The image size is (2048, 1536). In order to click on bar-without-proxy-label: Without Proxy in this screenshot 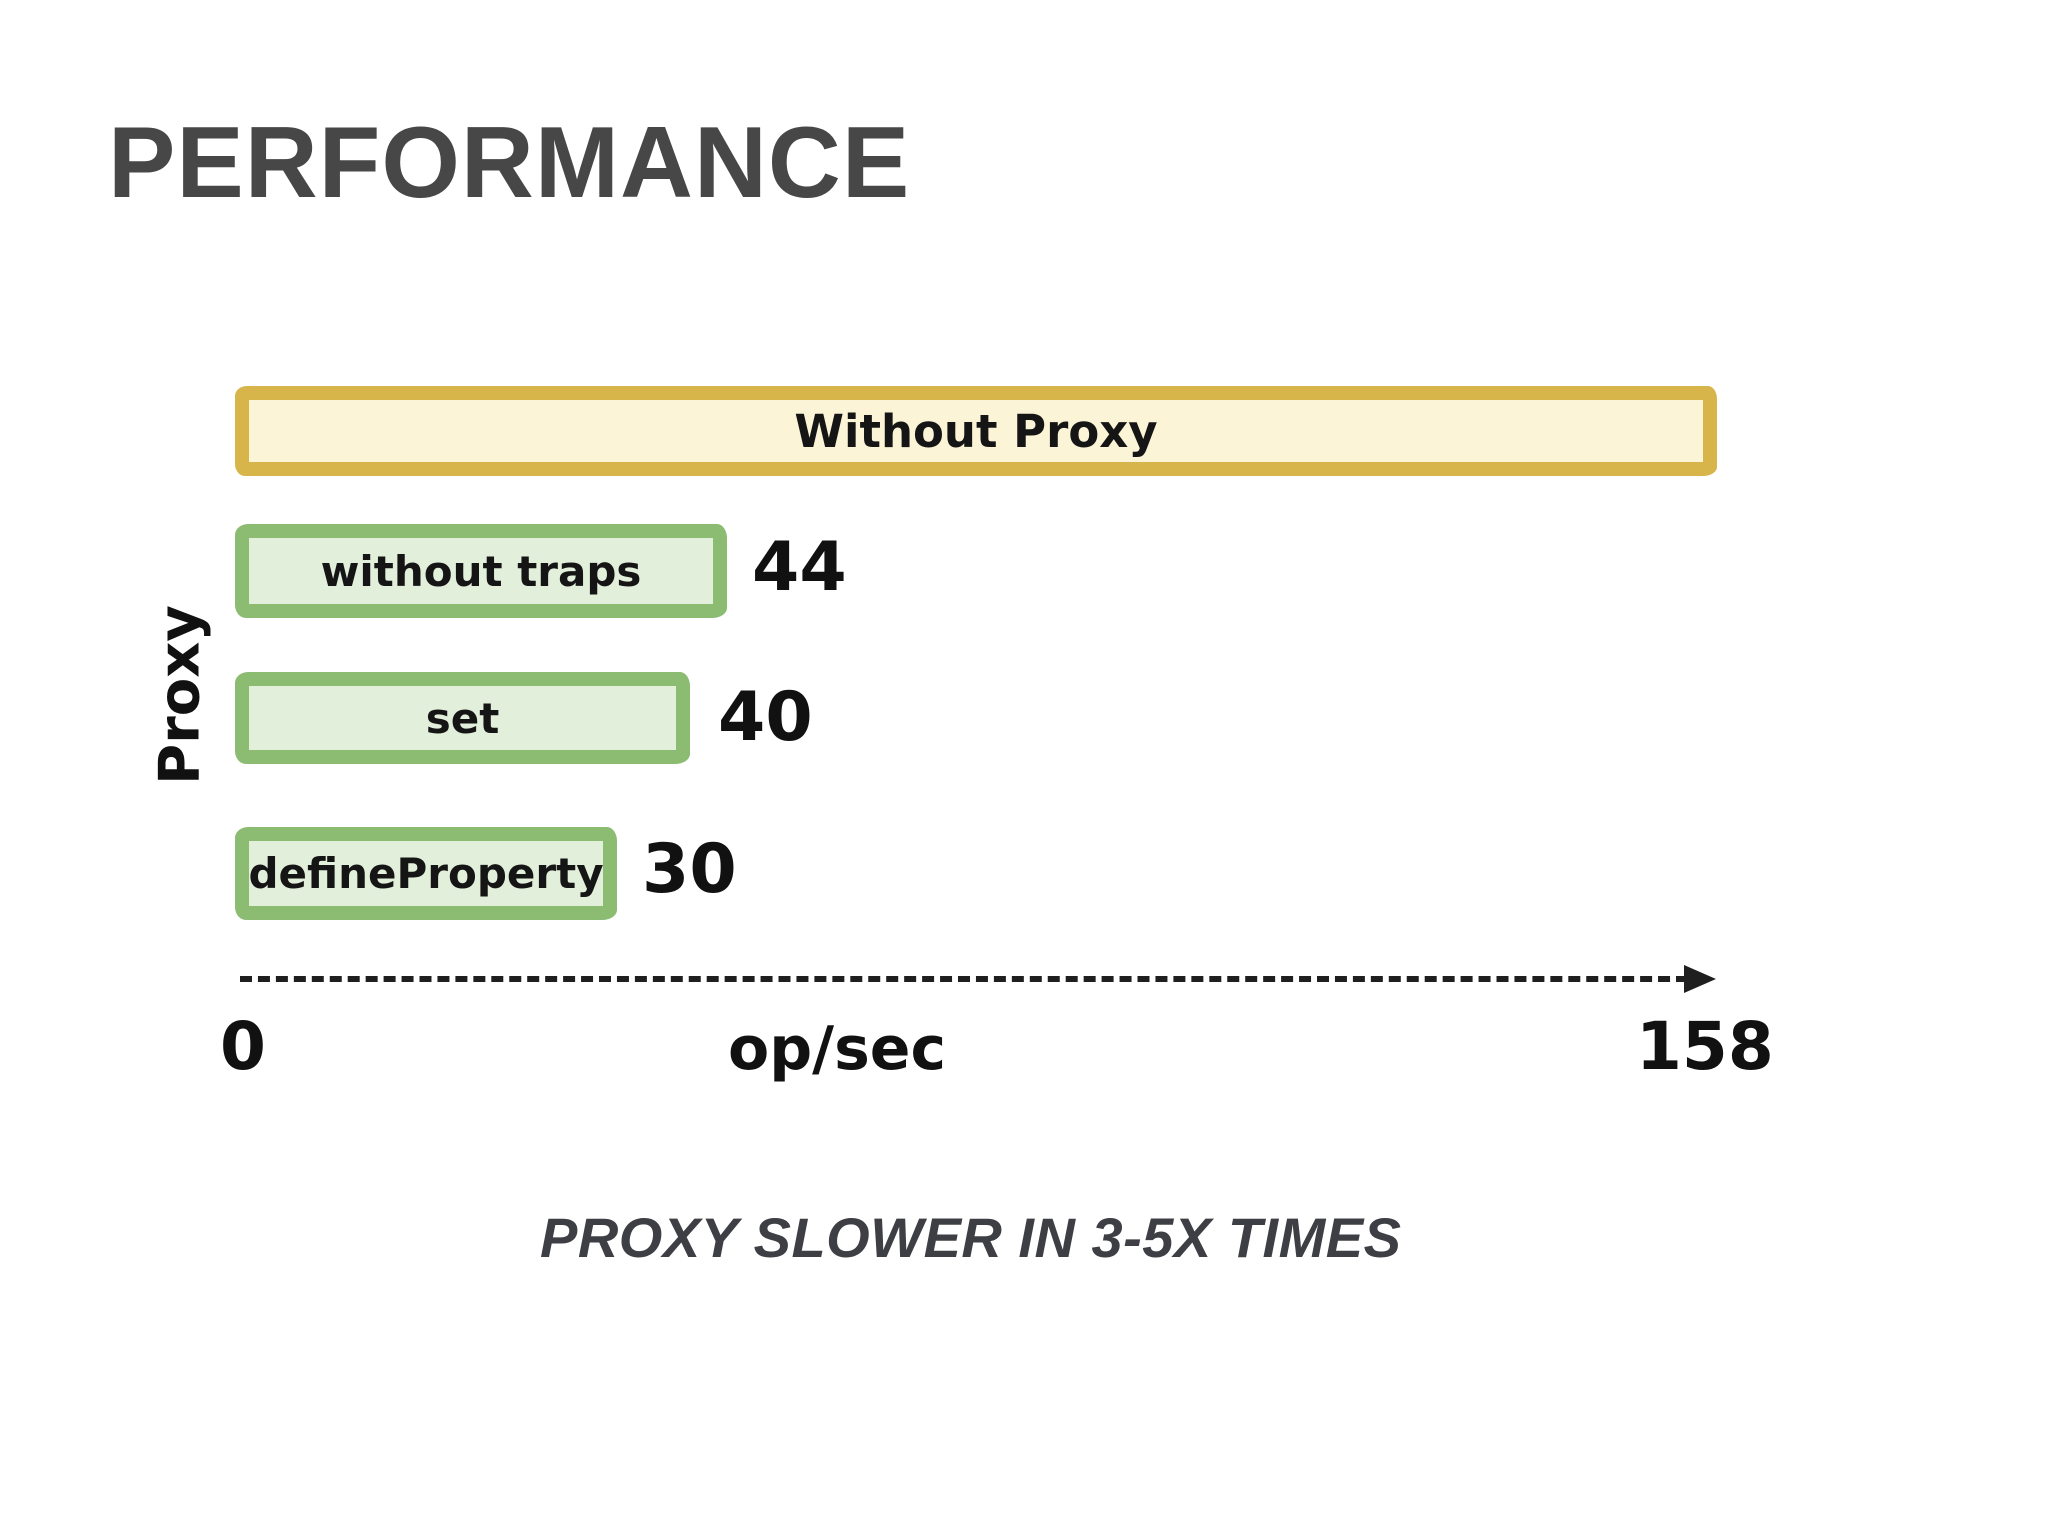, I will do `click(976, 431)`.